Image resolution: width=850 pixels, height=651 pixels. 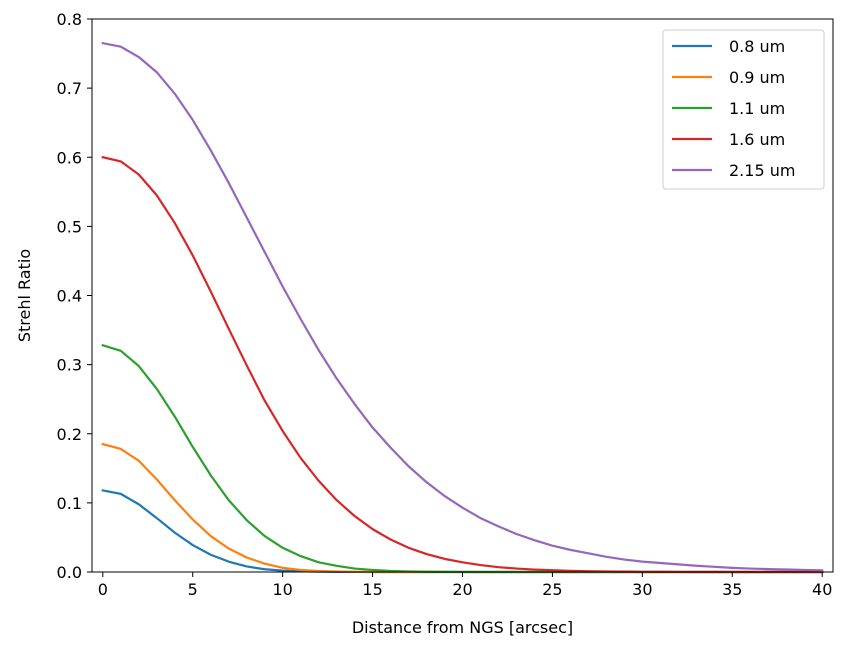 What do you see at coordinates (69, 19) in the screenshot?
I see `y-tick-label: 0.8` at bounding box center [69, 19].